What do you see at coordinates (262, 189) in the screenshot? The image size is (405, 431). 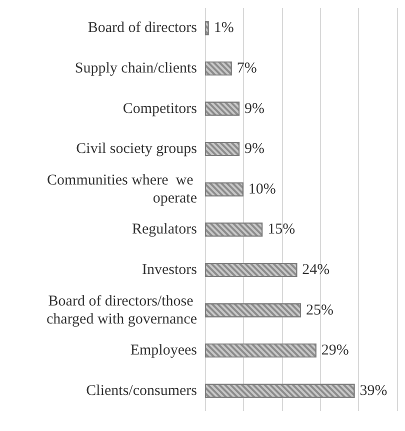 I see `data-label: 10%` at bounding box center [262, 189].